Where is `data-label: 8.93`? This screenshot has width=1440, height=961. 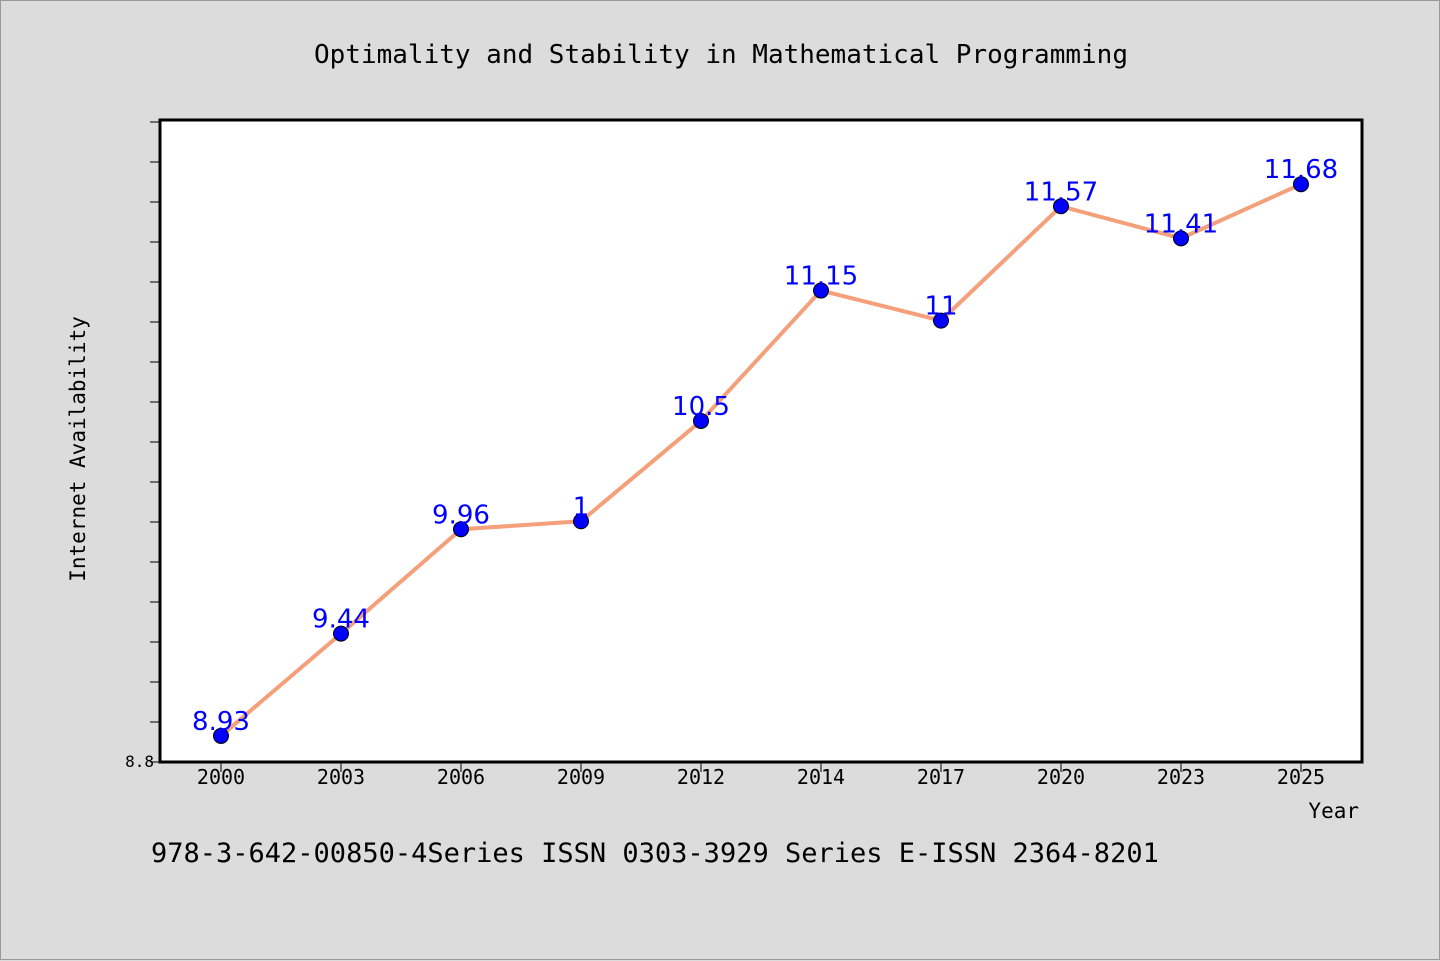 data-label: 8.93 is located at coordinates (221, 722).